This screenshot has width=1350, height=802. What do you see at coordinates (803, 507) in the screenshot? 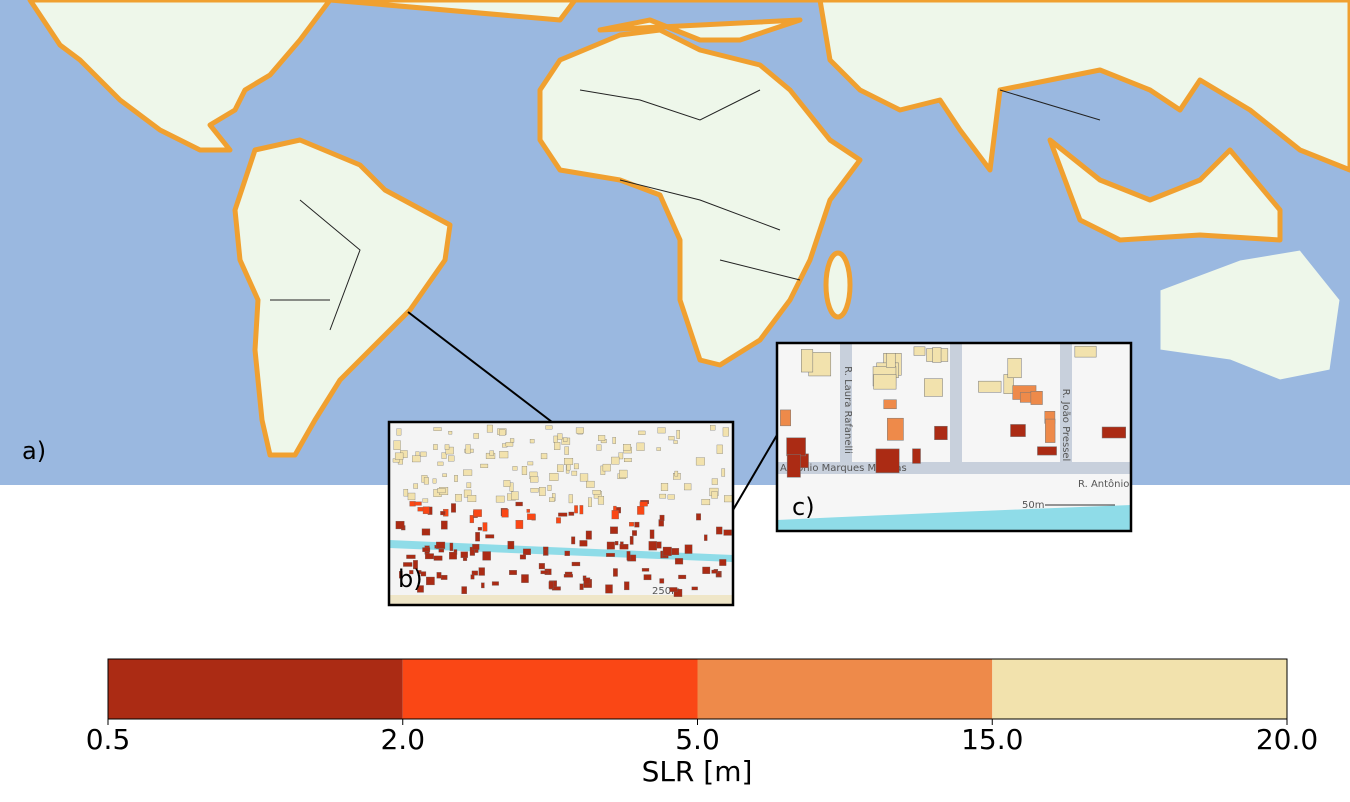
I see `panel-label: c)` at bounding box center [803, 507].